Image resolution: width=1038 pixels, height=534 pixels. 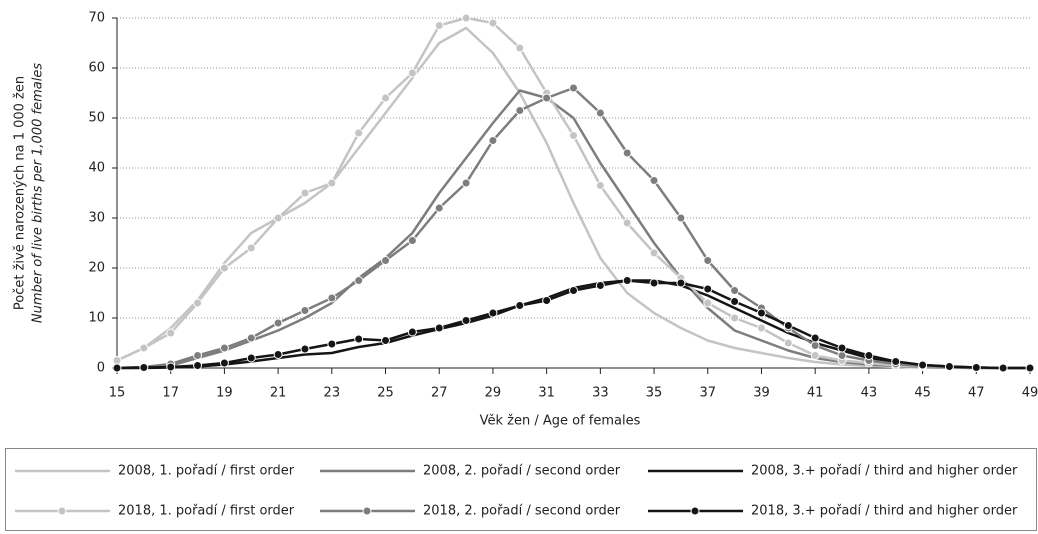 What do you see at coordinates (1030, 393) in the screenshot?
I see `x-tick-label: 49` at bounding box center [1030, 393].